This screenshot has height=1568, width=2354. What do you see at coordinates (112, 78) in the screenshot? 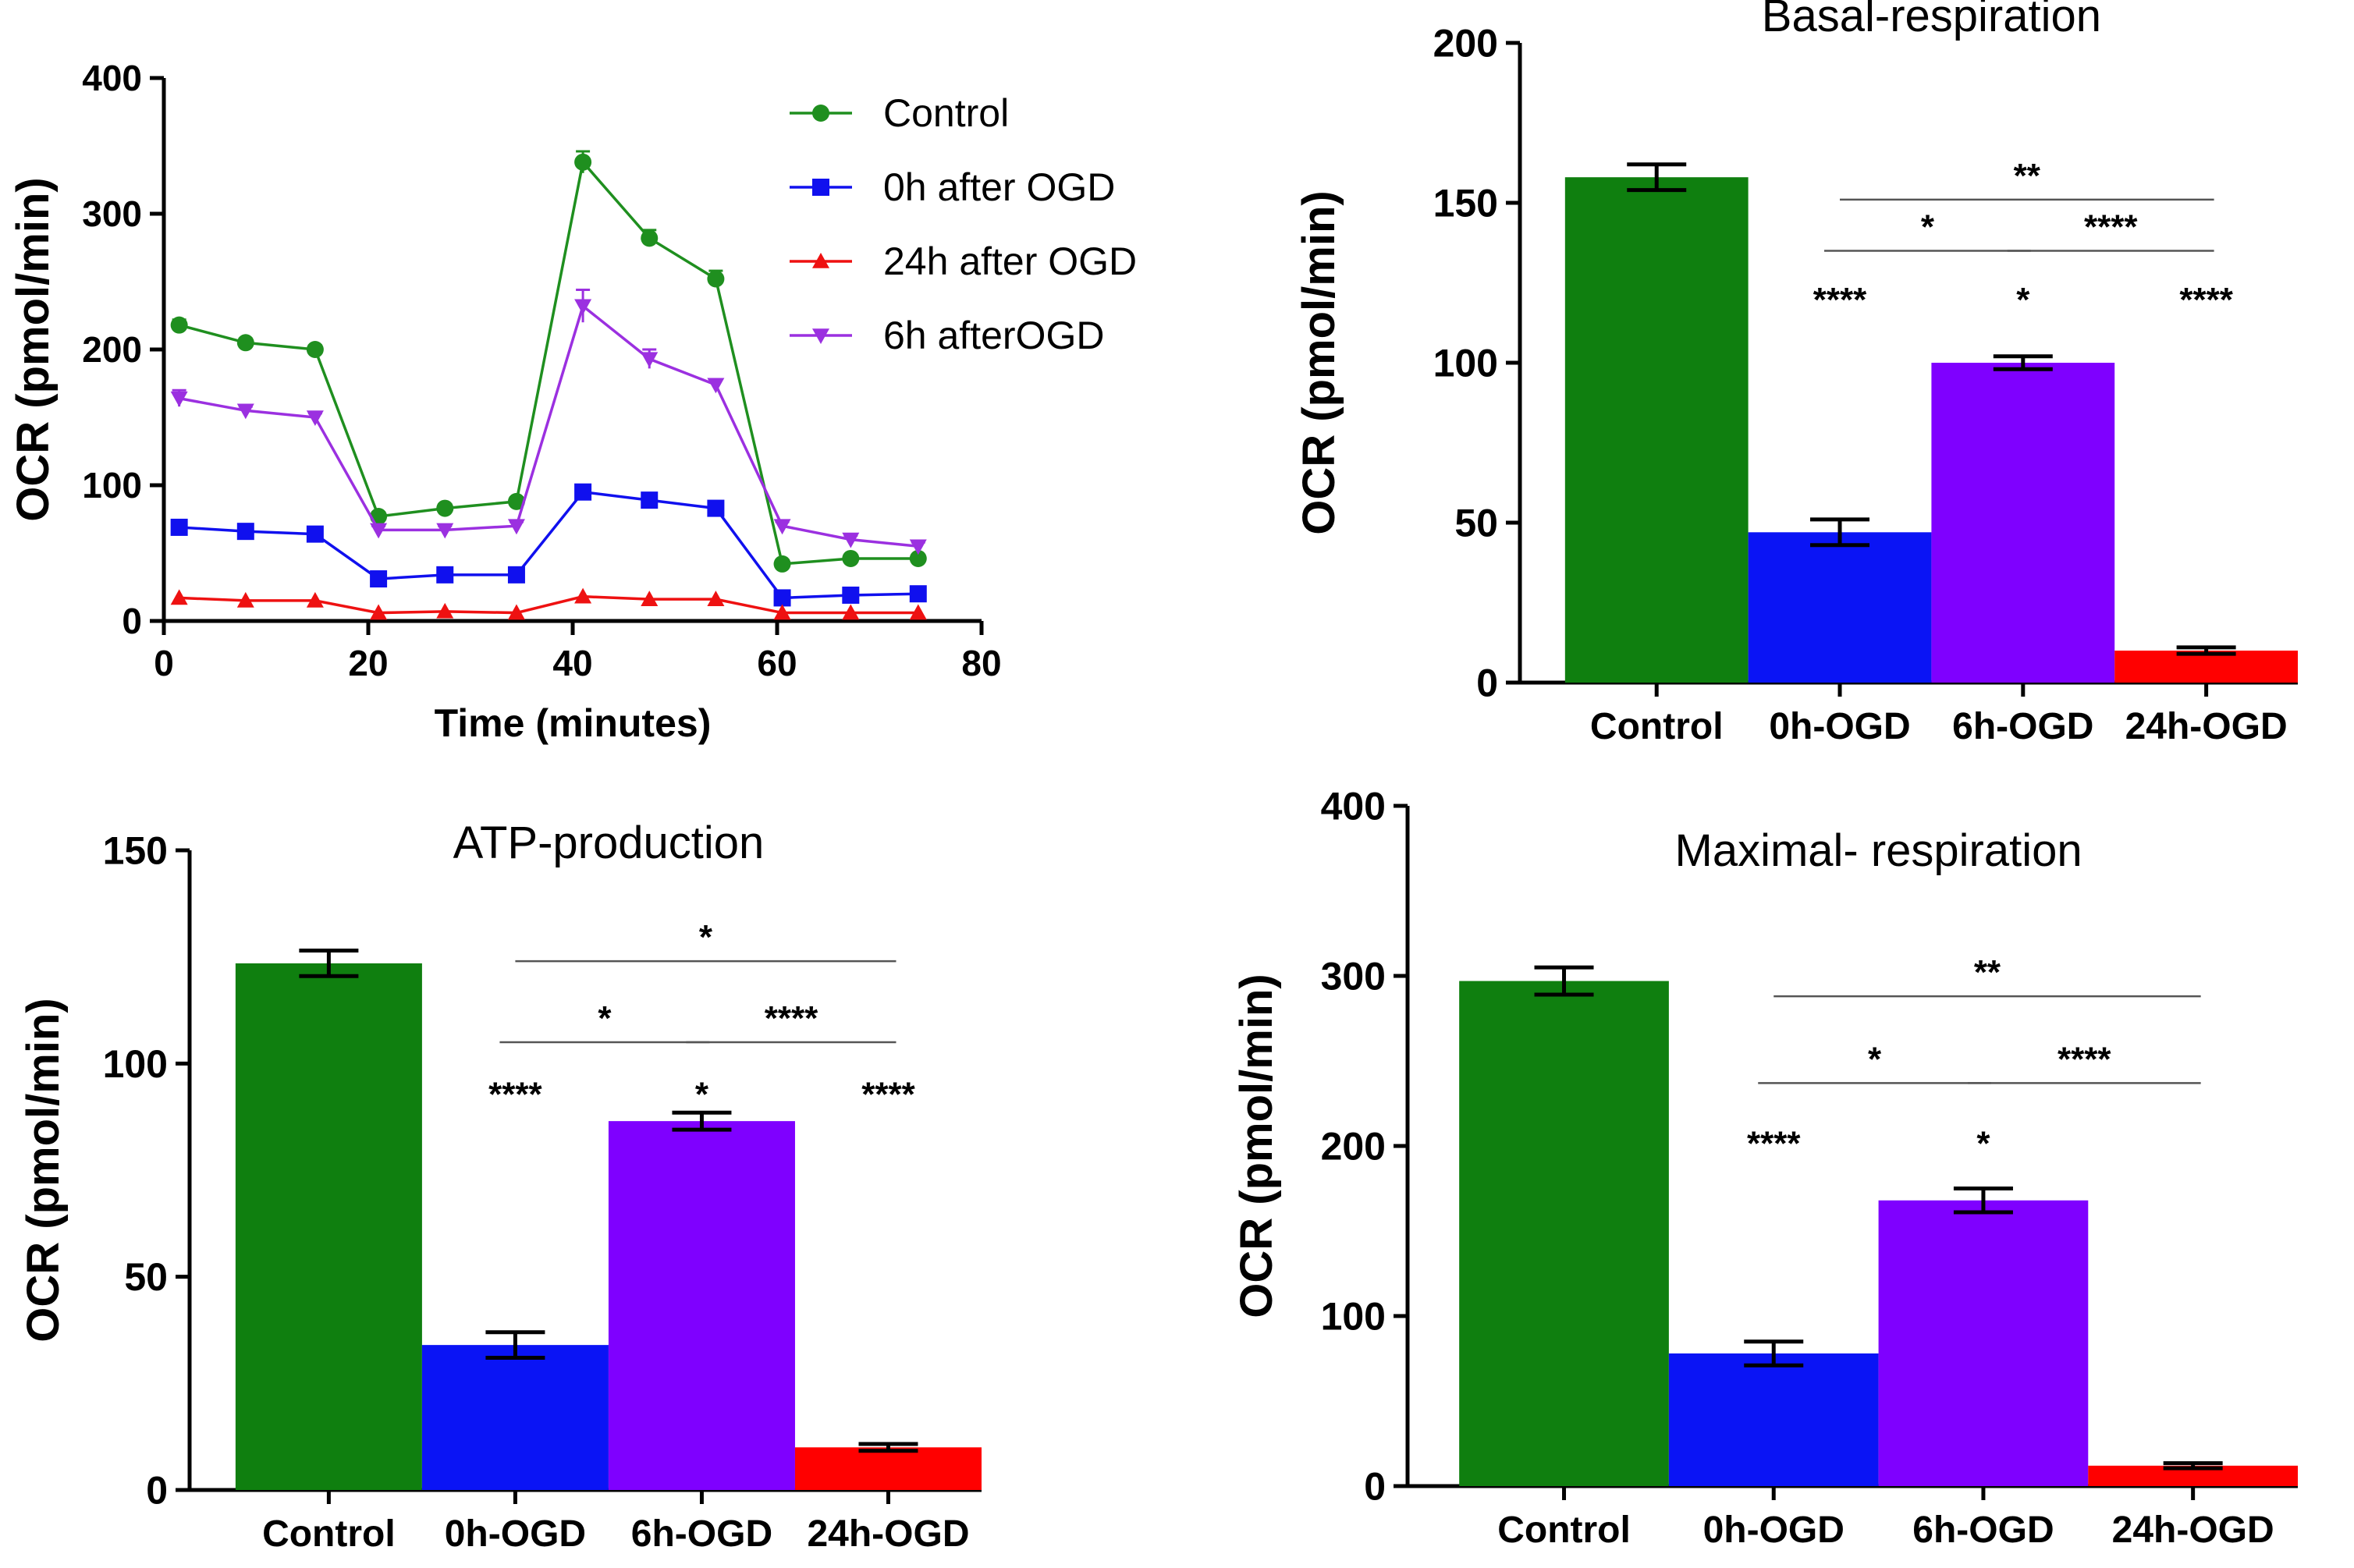
I see `y-tick-label: 400` at bounding box center [112, 78].